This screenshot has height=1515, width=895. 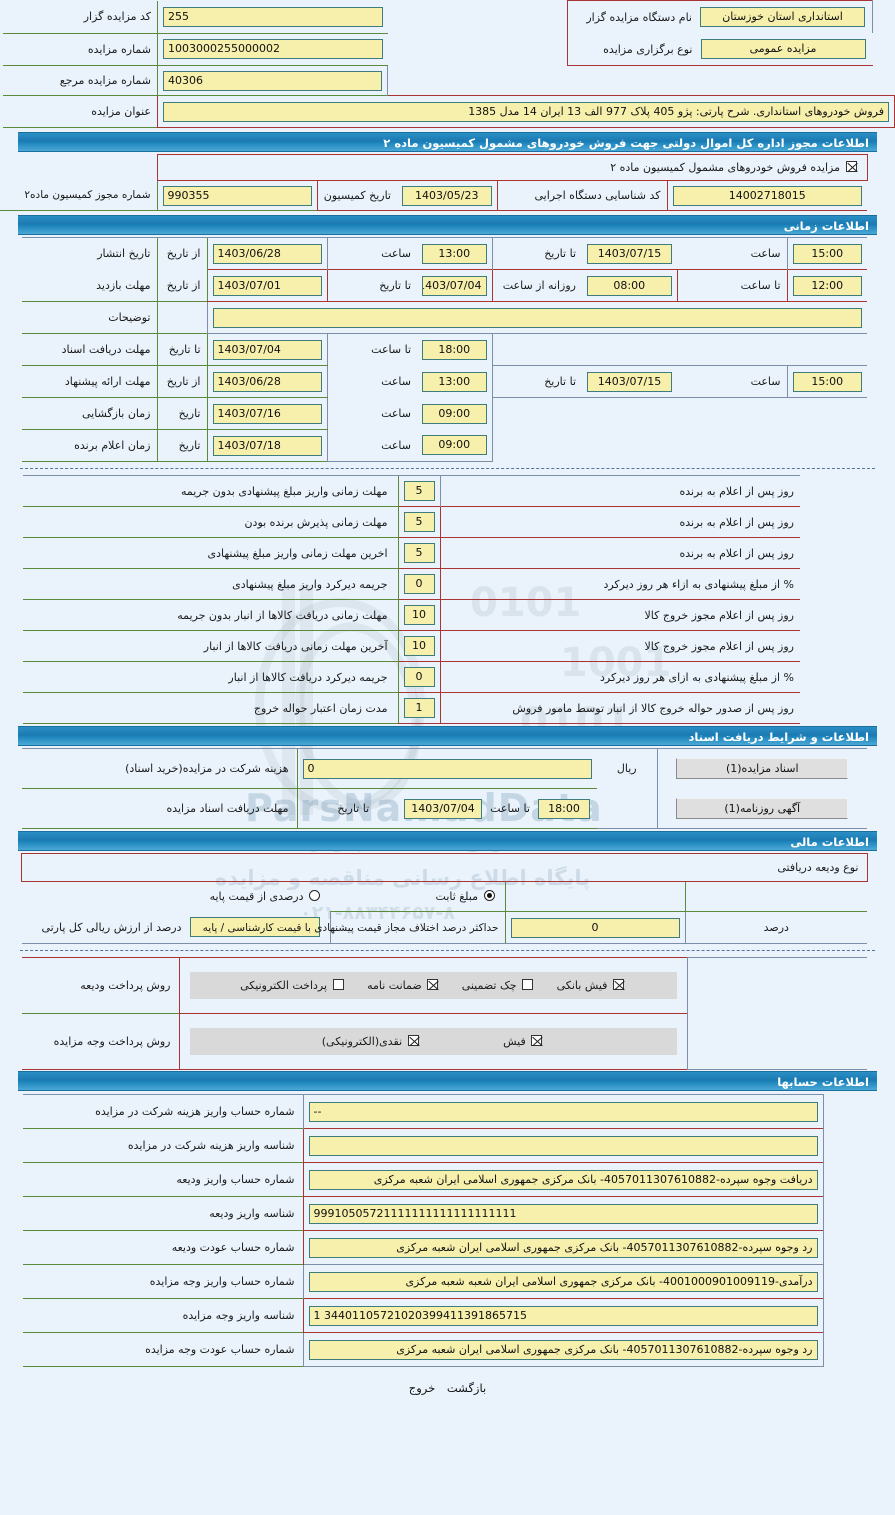 I want to click on permit-checkbox, so click(x=851, y=166).